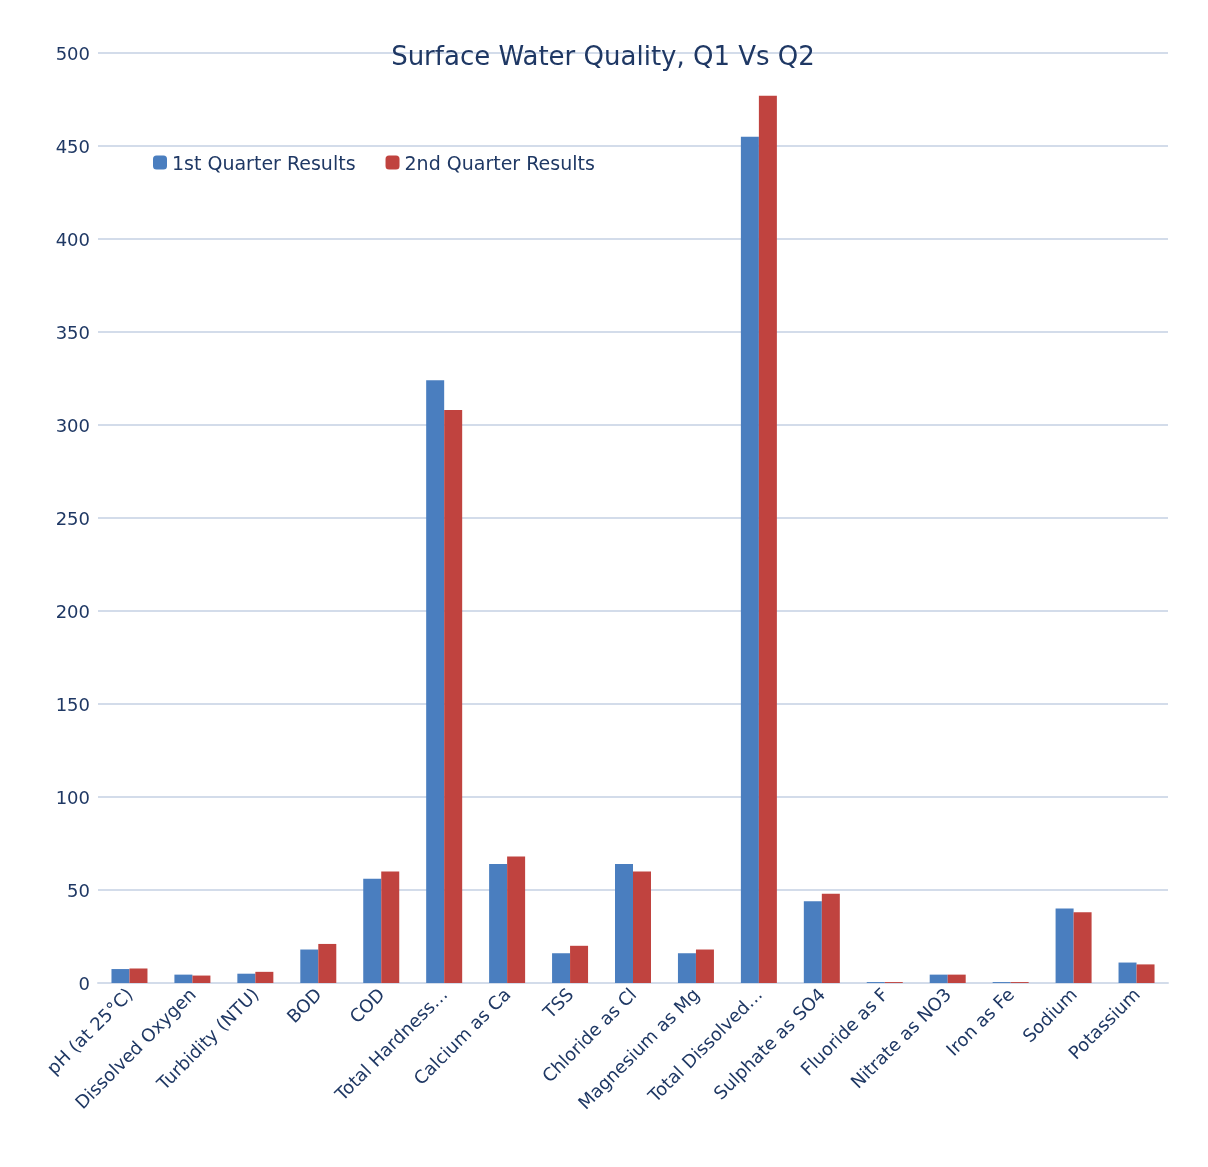  I want to click on y-tick-label: 50, so click(78, 890).